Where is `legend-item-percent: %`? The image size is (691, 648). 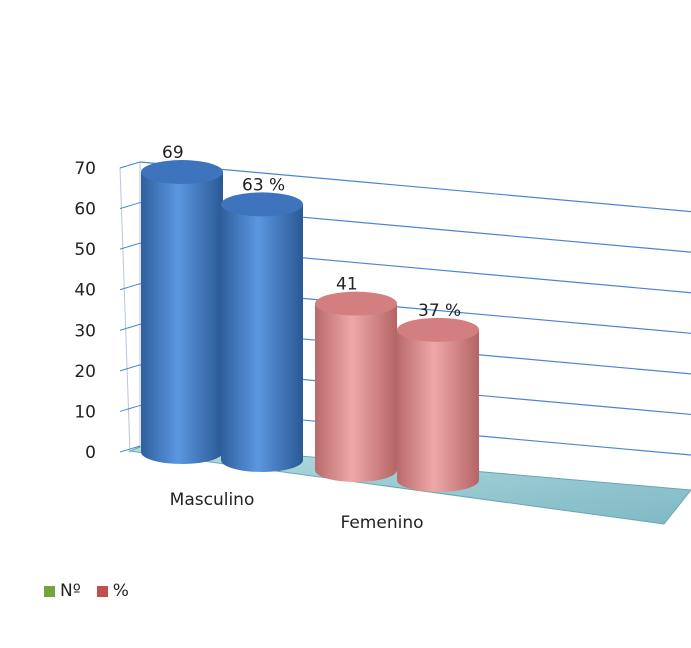
legend-item-percent: % is located at coordinates (112, 591).